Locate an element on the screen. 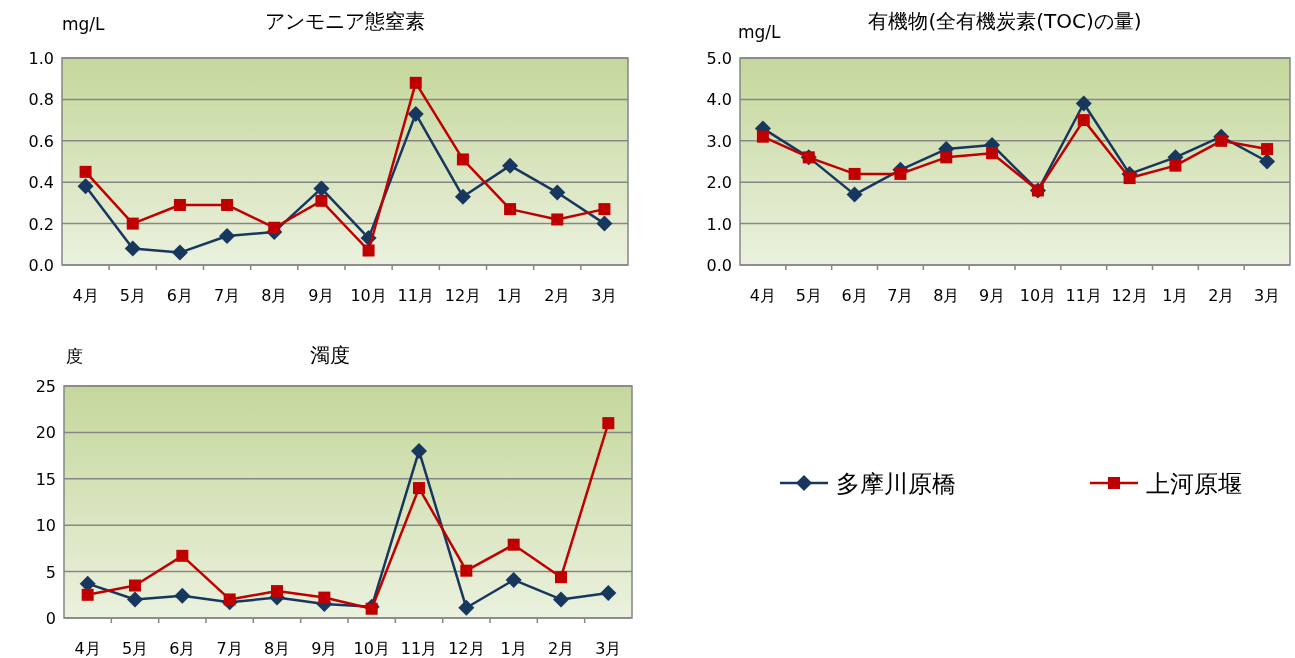  chart-title: アンモニア態窒素 is located at coordinates (345, 21).